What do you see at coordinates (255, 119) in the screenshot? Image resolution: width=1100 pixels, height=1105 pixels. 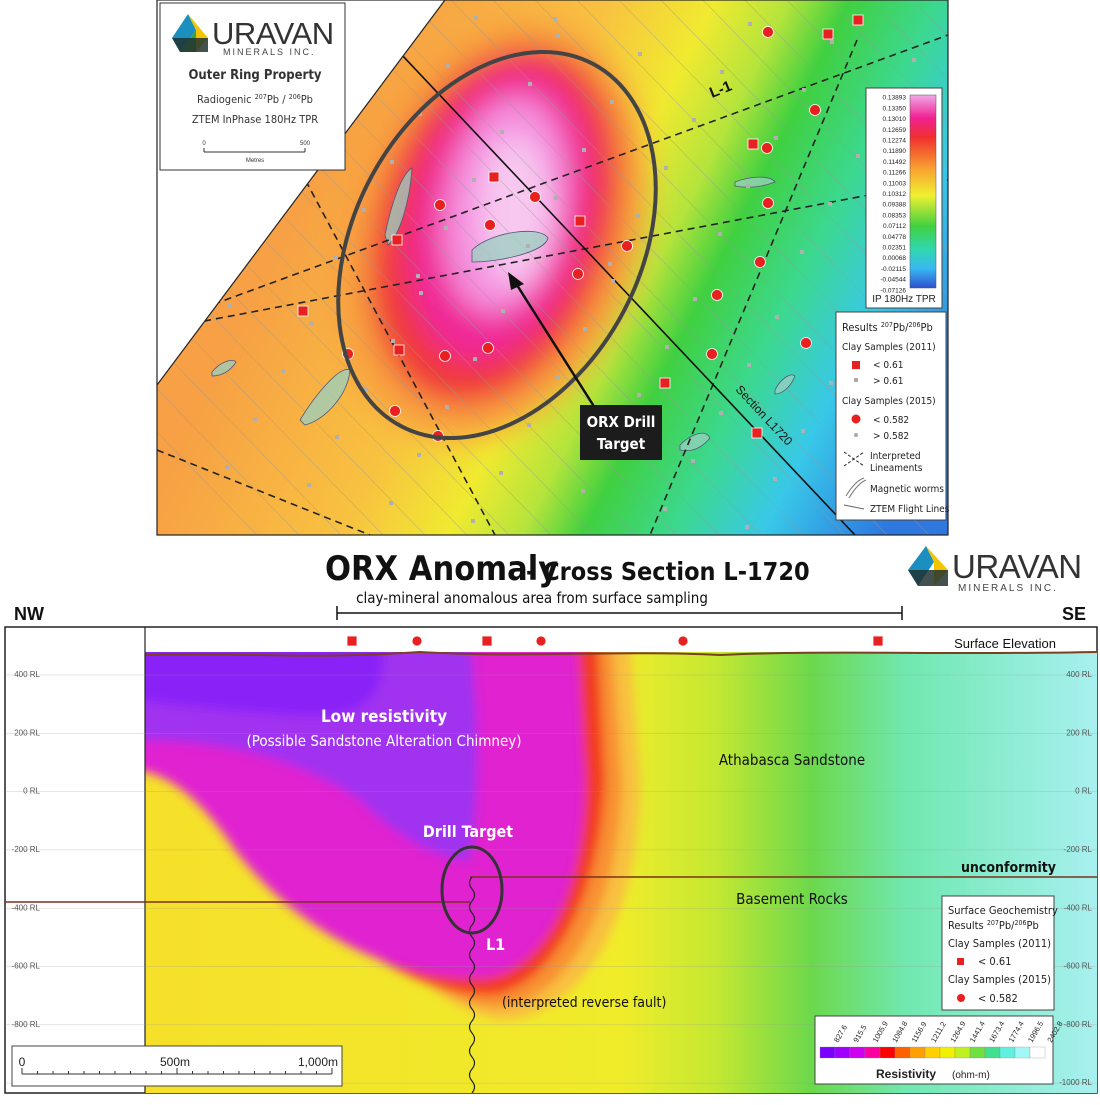 I see `map-layer: ZTEM InPhase 180Hz TPR` at bounding box center [255, 119].